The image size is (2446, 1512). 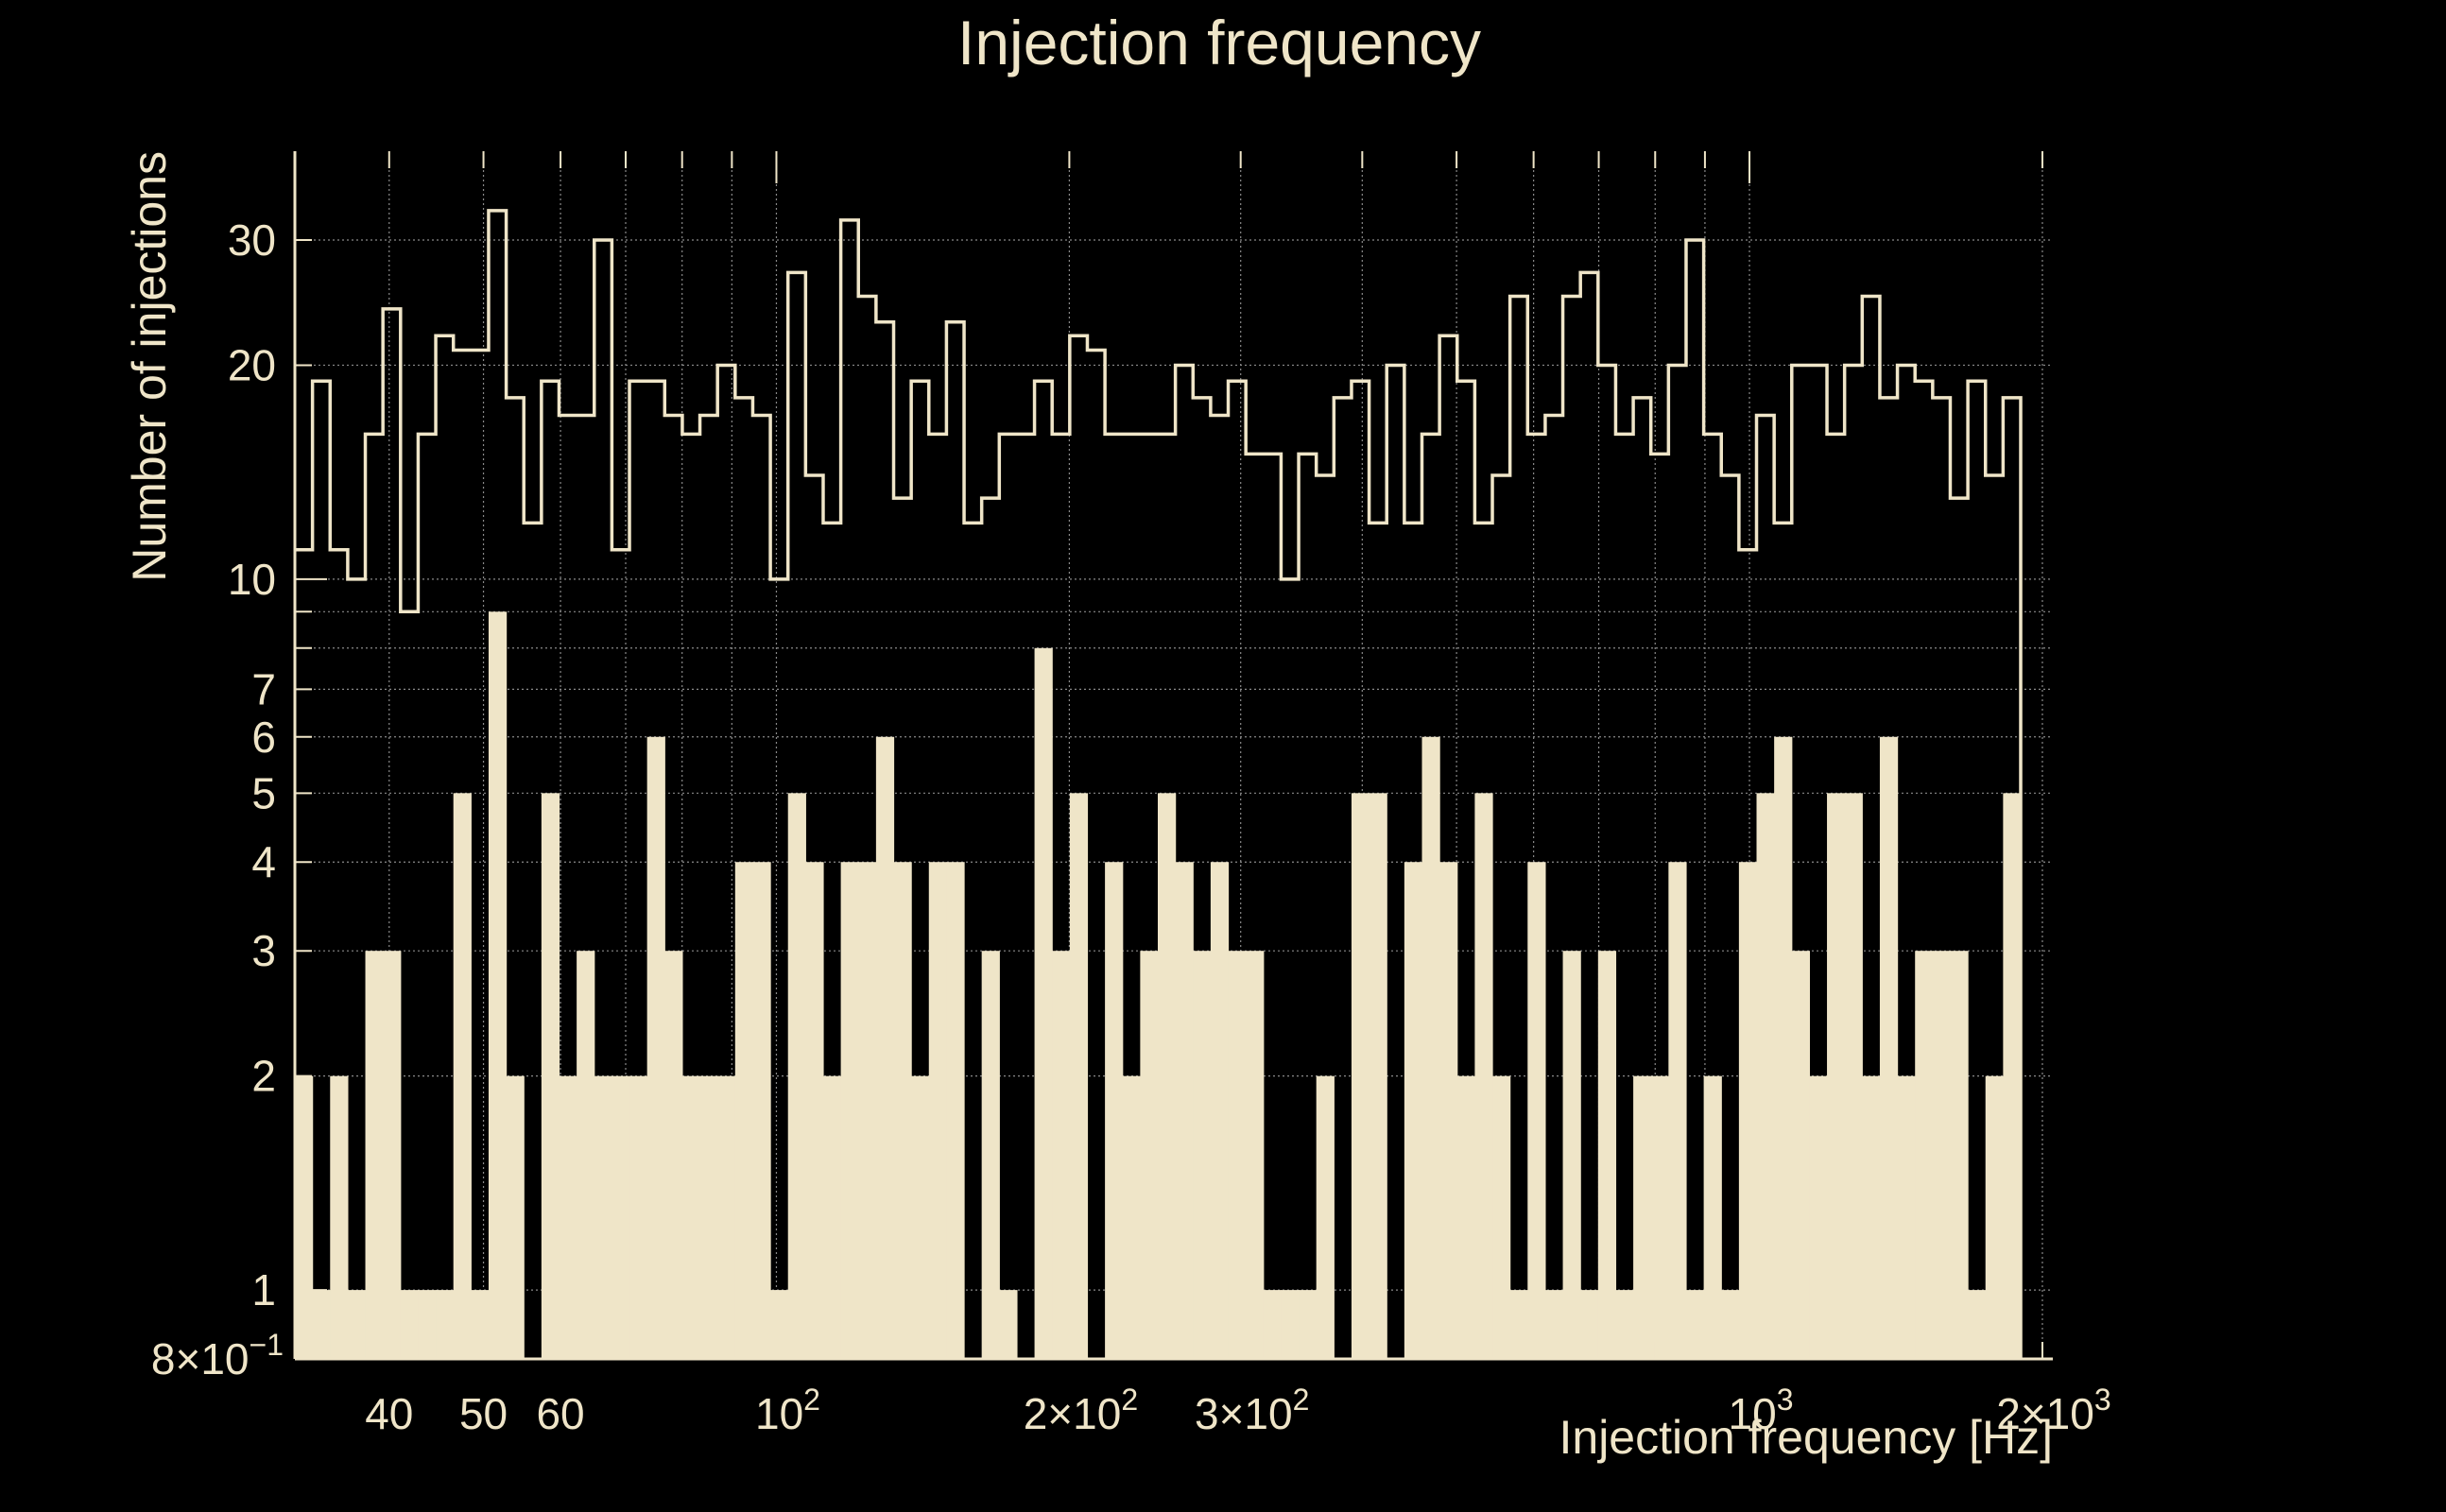 I want to click on chart-title: Injection frequency, so click(x=1219, y=42).